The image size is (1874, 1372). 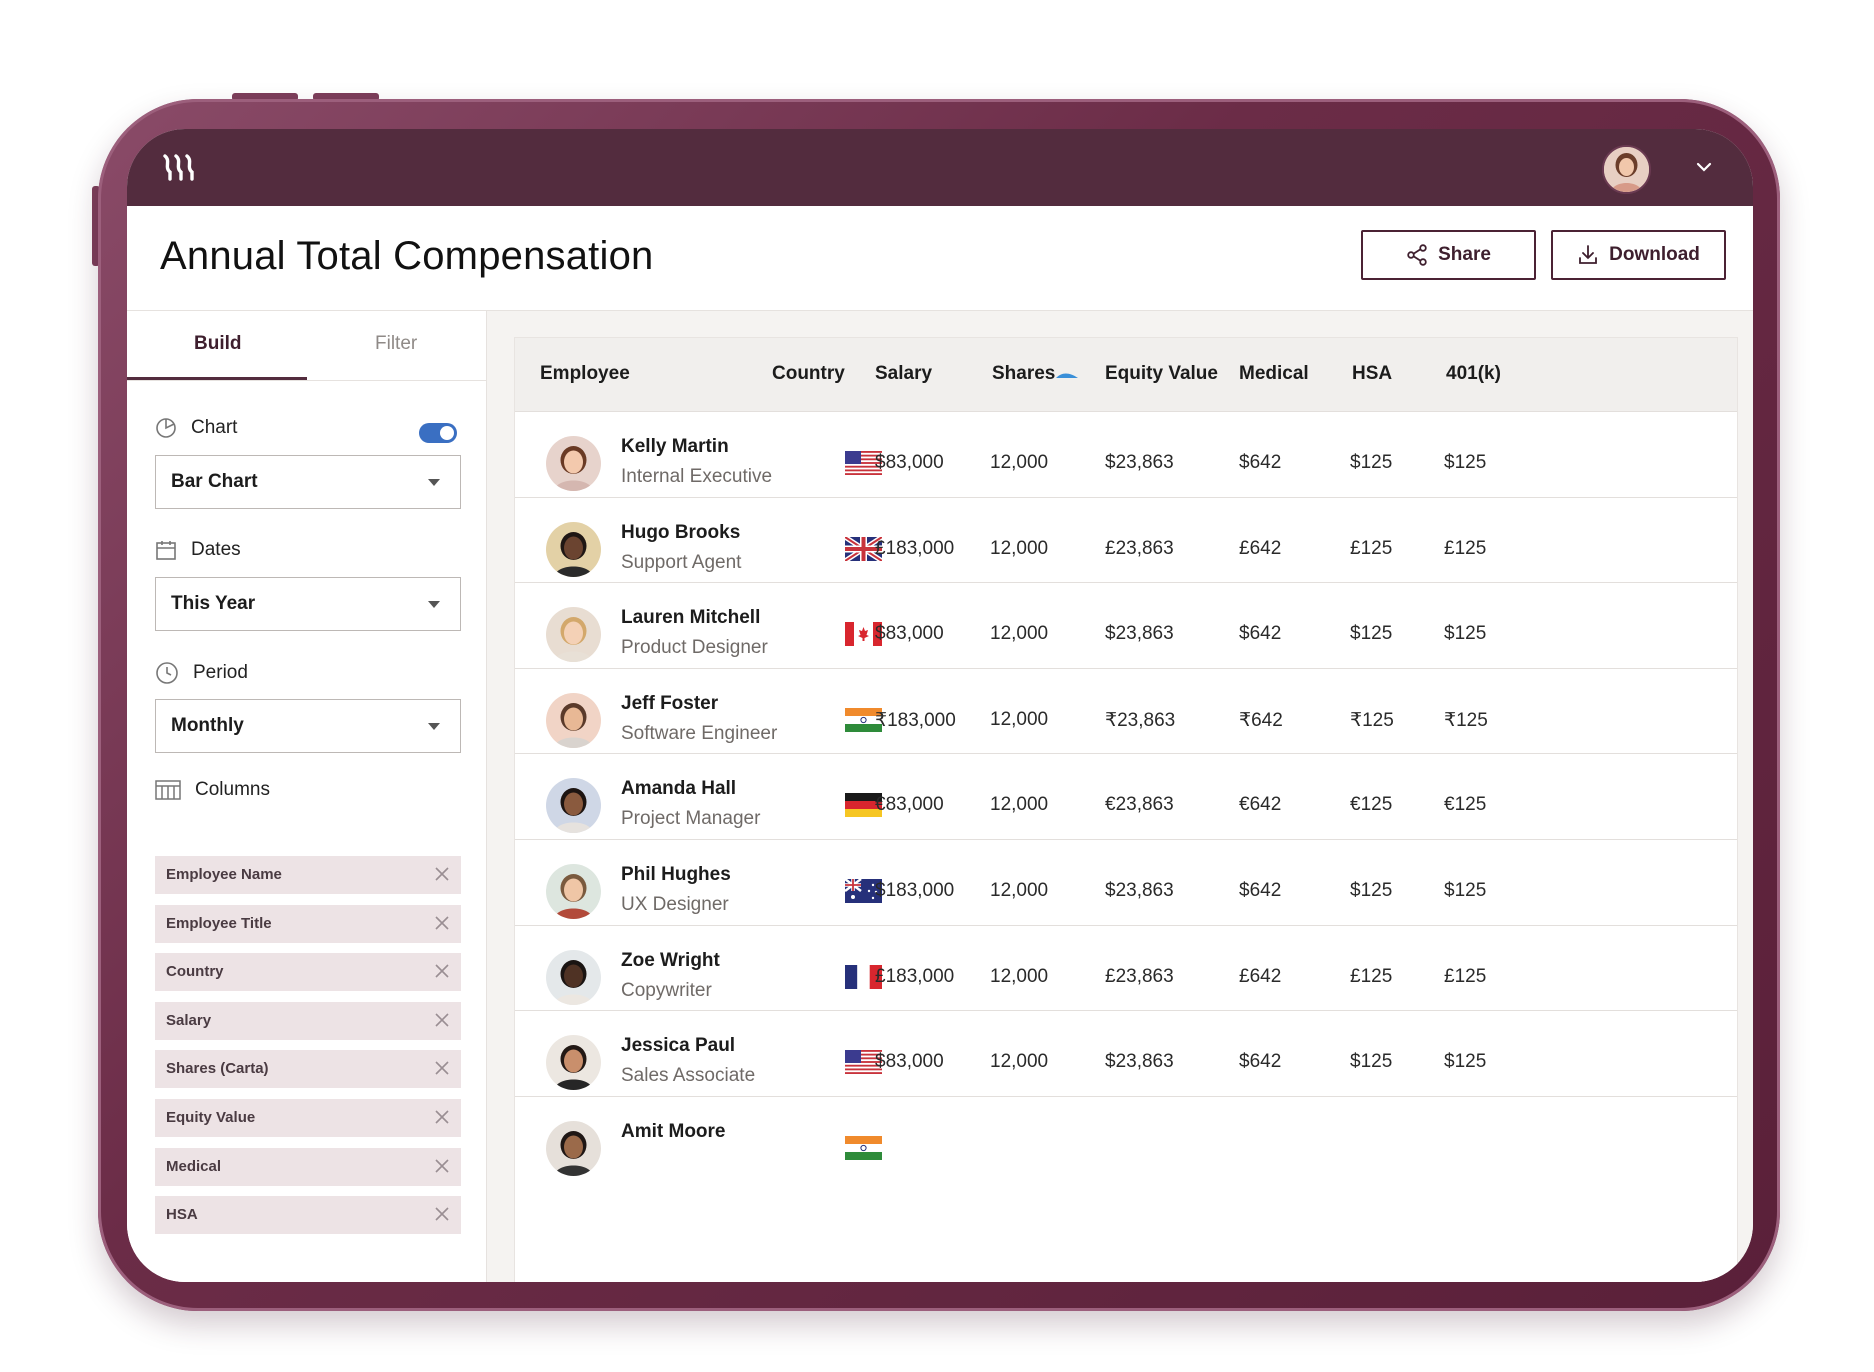 I want to click on employee-name: Zoe Wright, so click(x=670, y=960).